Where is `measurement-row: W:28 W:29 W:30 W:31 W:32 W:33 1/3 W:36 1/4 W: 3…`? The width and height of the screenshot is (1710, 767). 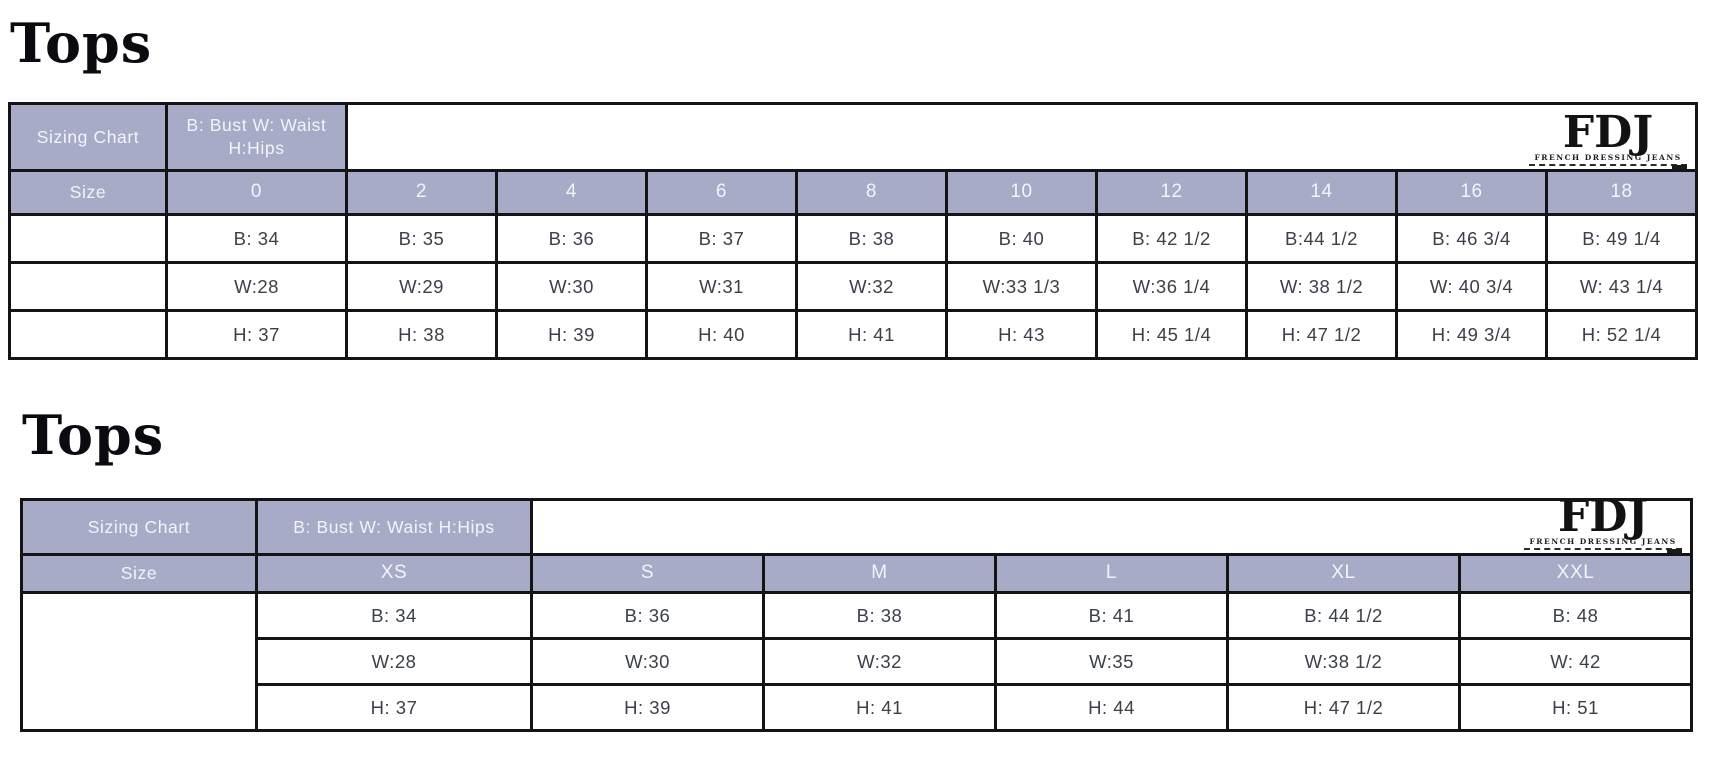
measurement-row: W:28 W:29 W:30 W:31 W:32 W:33 1/3 W:36 1/4 W: 3… is located at coordinates (853, 286).